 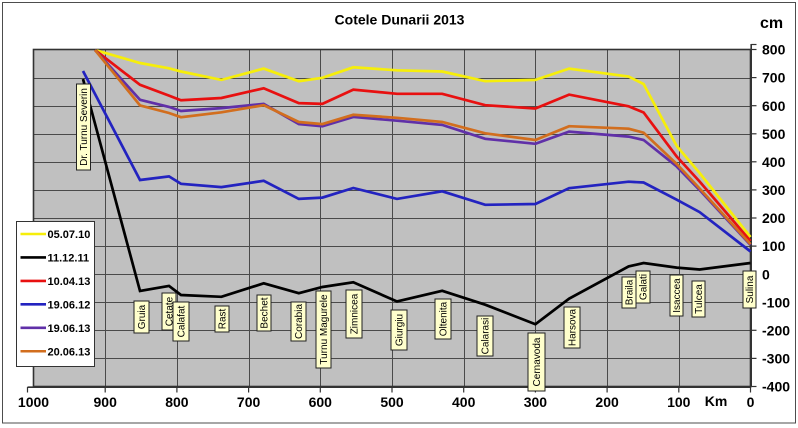 What do you see at coordinates (106, 402) in the screenshot?
I see `svg-text: 900` at bounding box center [106, 402].